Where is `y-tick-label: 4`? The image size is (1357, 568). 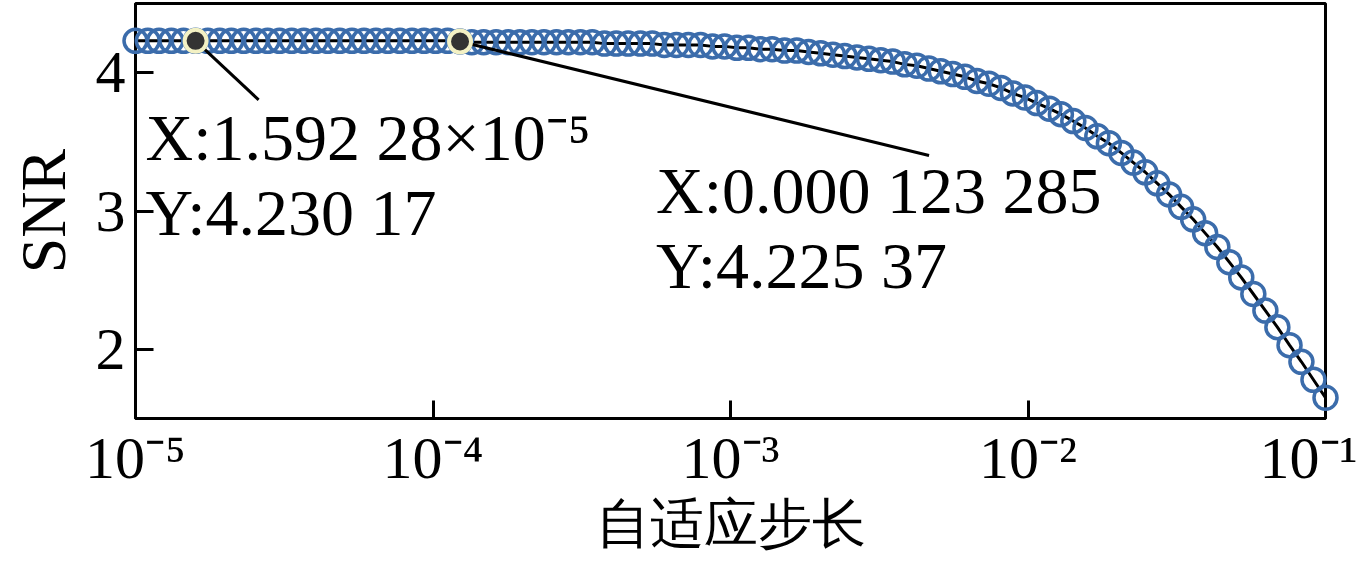
y-tick-label: 4 is located at coordinates (110, 72).